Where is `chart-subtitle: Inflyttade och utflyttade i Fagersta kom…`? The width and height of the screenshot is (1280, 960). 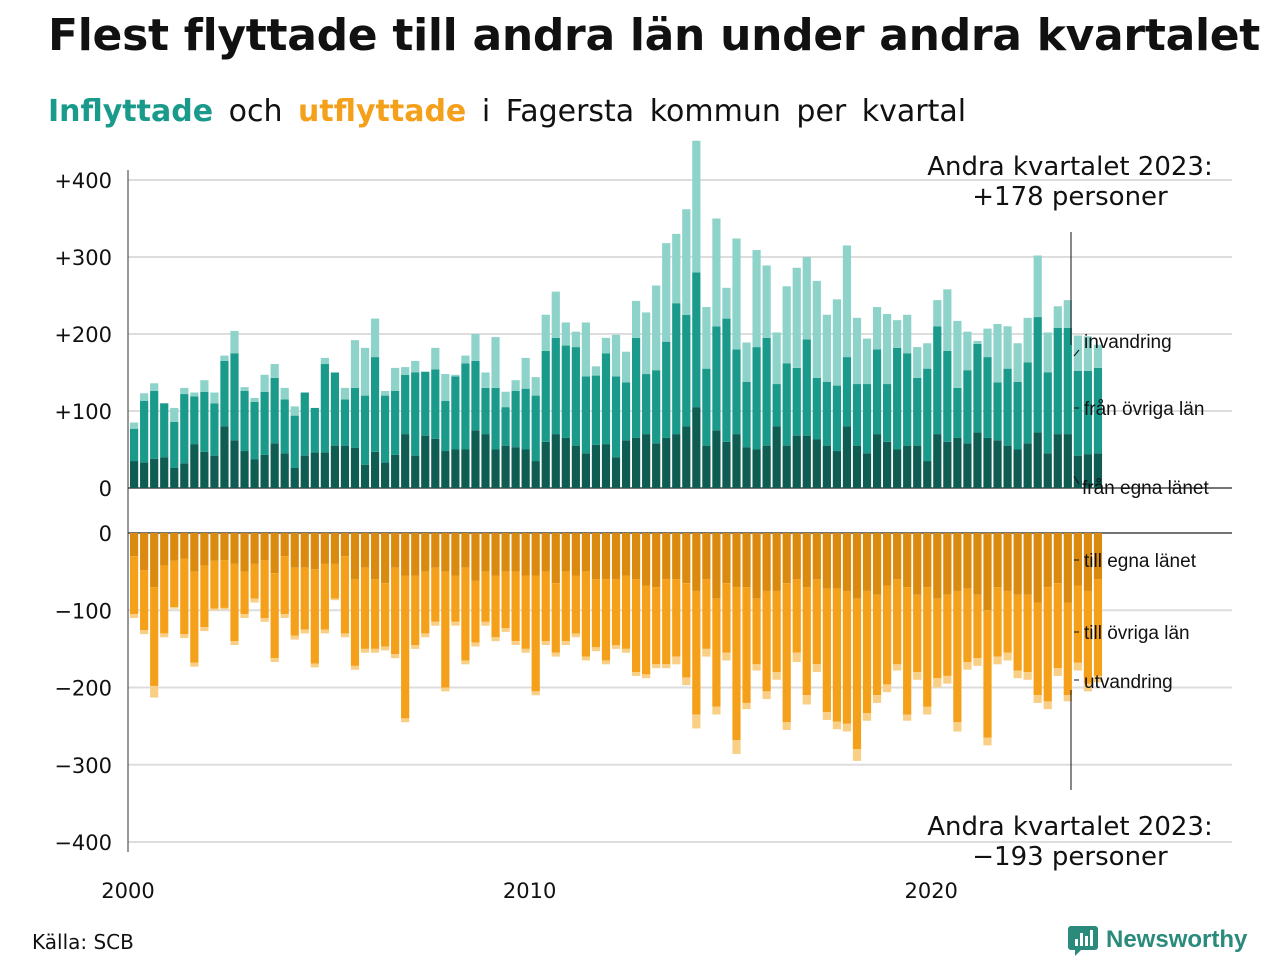
chart-subtitle: Inflyttade och utflyttade i Fagersta kom… is located at coordinates (507, 111).